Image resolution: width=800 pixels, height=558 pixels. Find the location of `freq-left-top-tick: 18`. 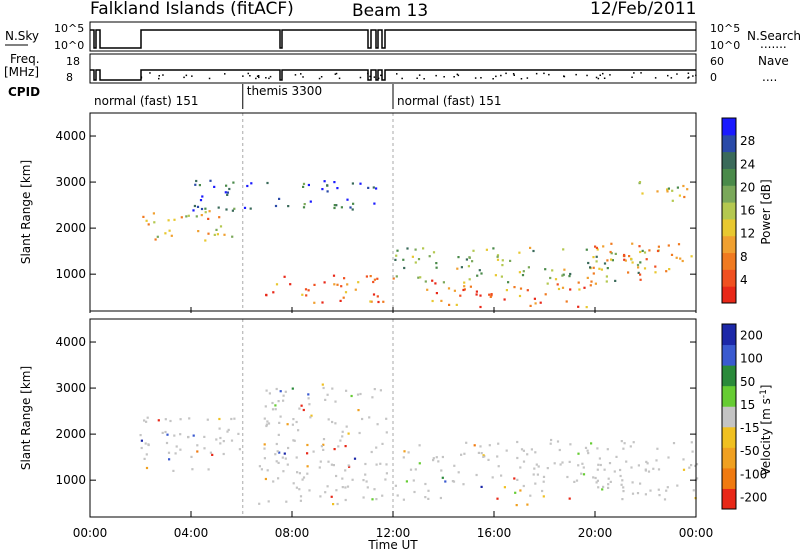

freq-left-top-tick: 18 is located at coordinates (73, 61).